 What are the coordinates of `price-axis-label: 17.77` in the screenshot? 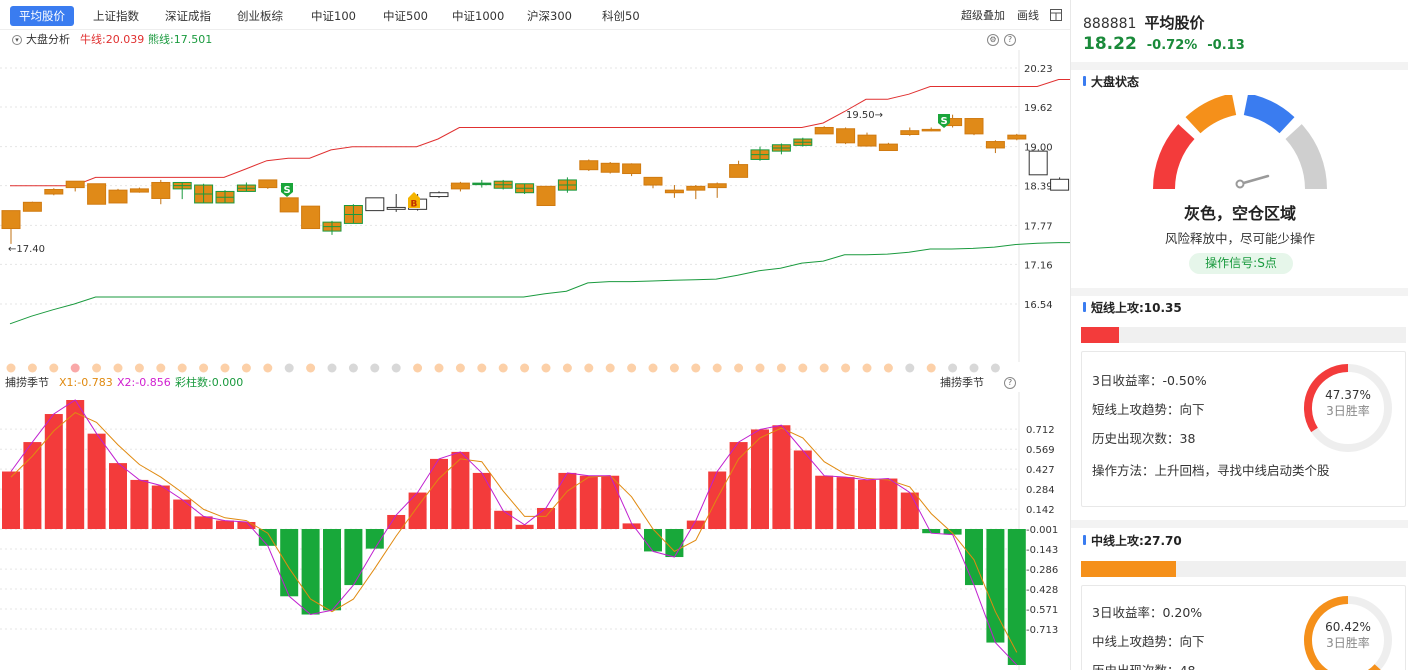 It's located at (1038, 226).